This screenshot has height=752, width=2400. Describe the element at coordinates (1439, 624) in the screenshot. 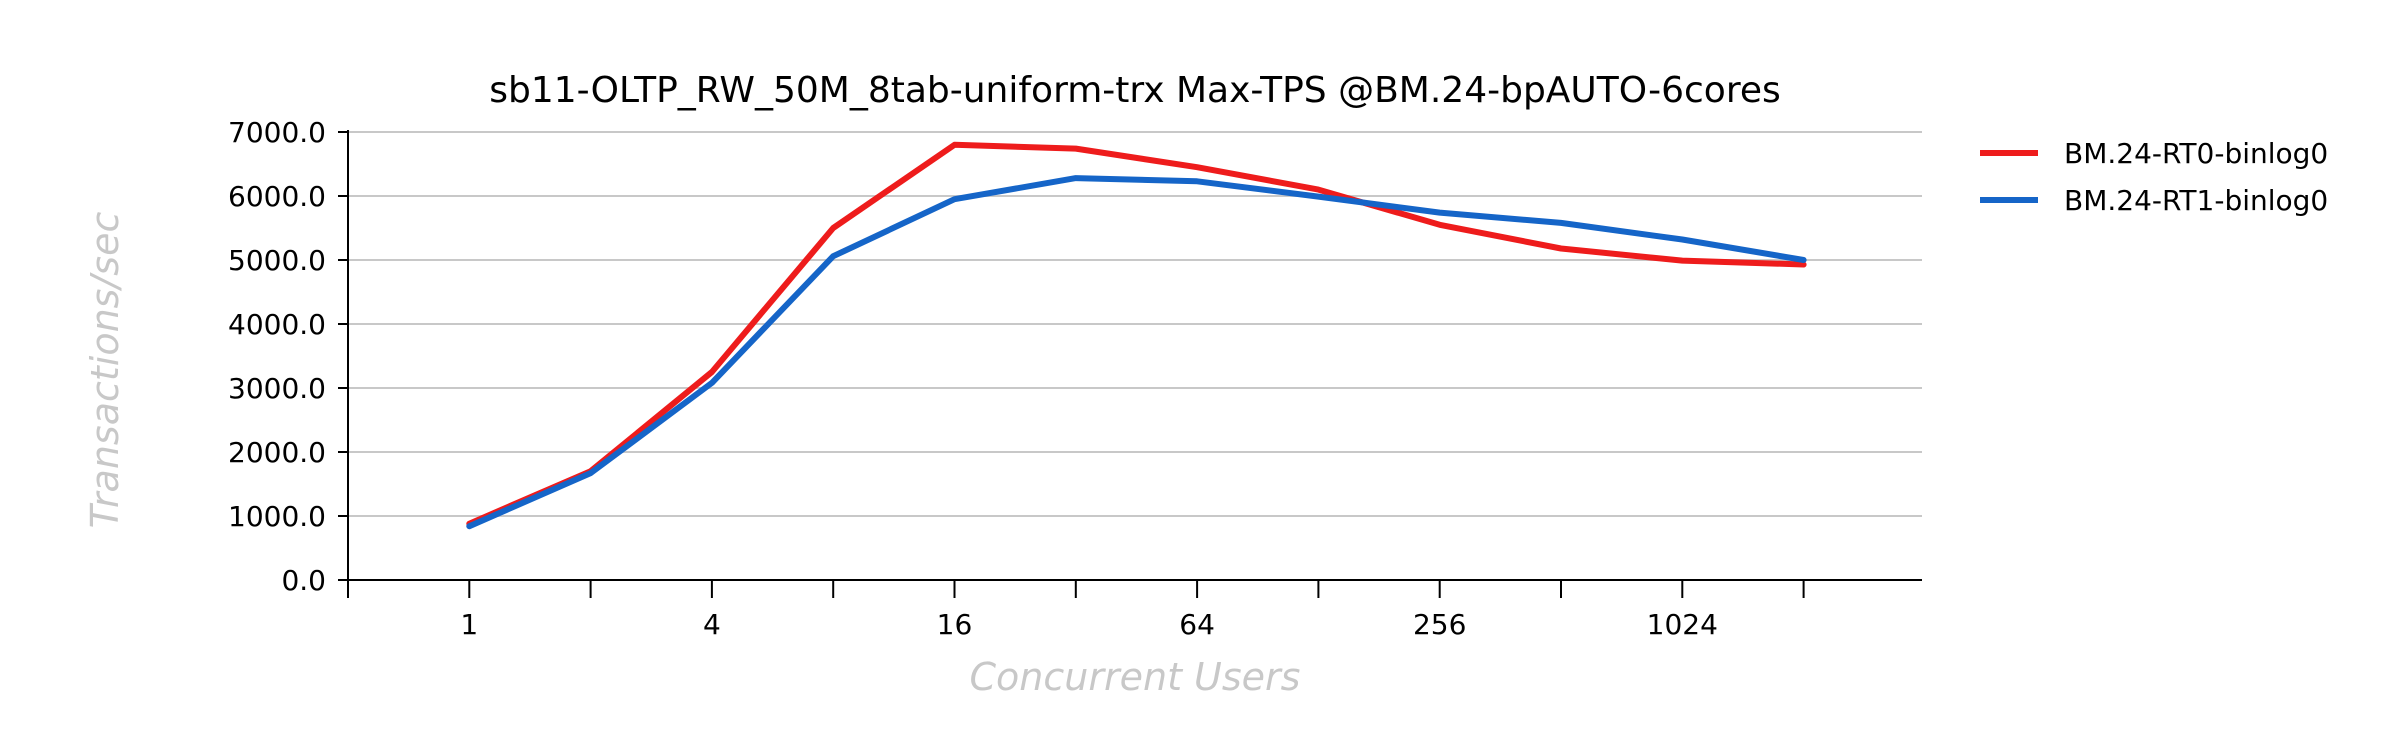

I see `x-tick-label: 256` at that location.